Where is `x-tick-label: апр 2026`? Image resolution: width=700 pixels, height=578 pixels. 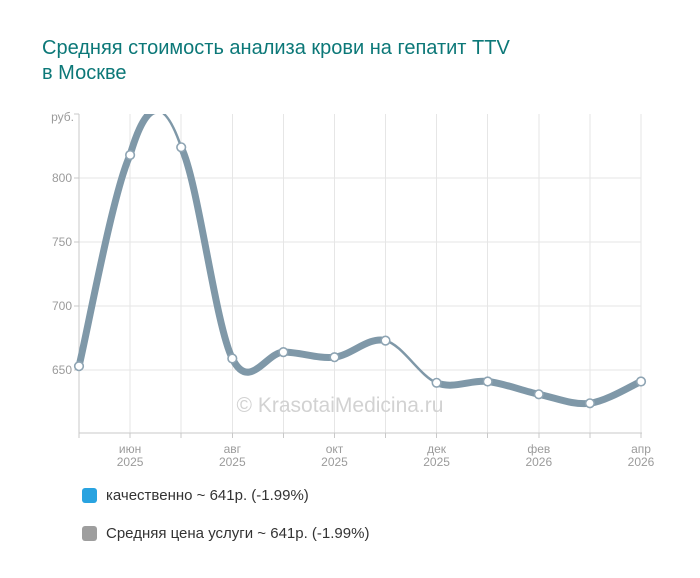
x-tick-label: апр 2026 is located at coordinates (641, 455).